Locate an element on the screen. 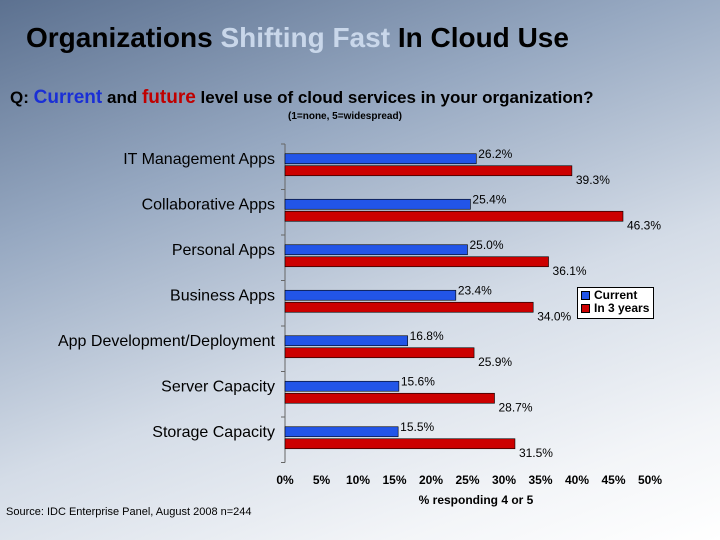 This screenshot has width=720, height=540. x-tick-label: 30% is located at coordinates (504, 480).